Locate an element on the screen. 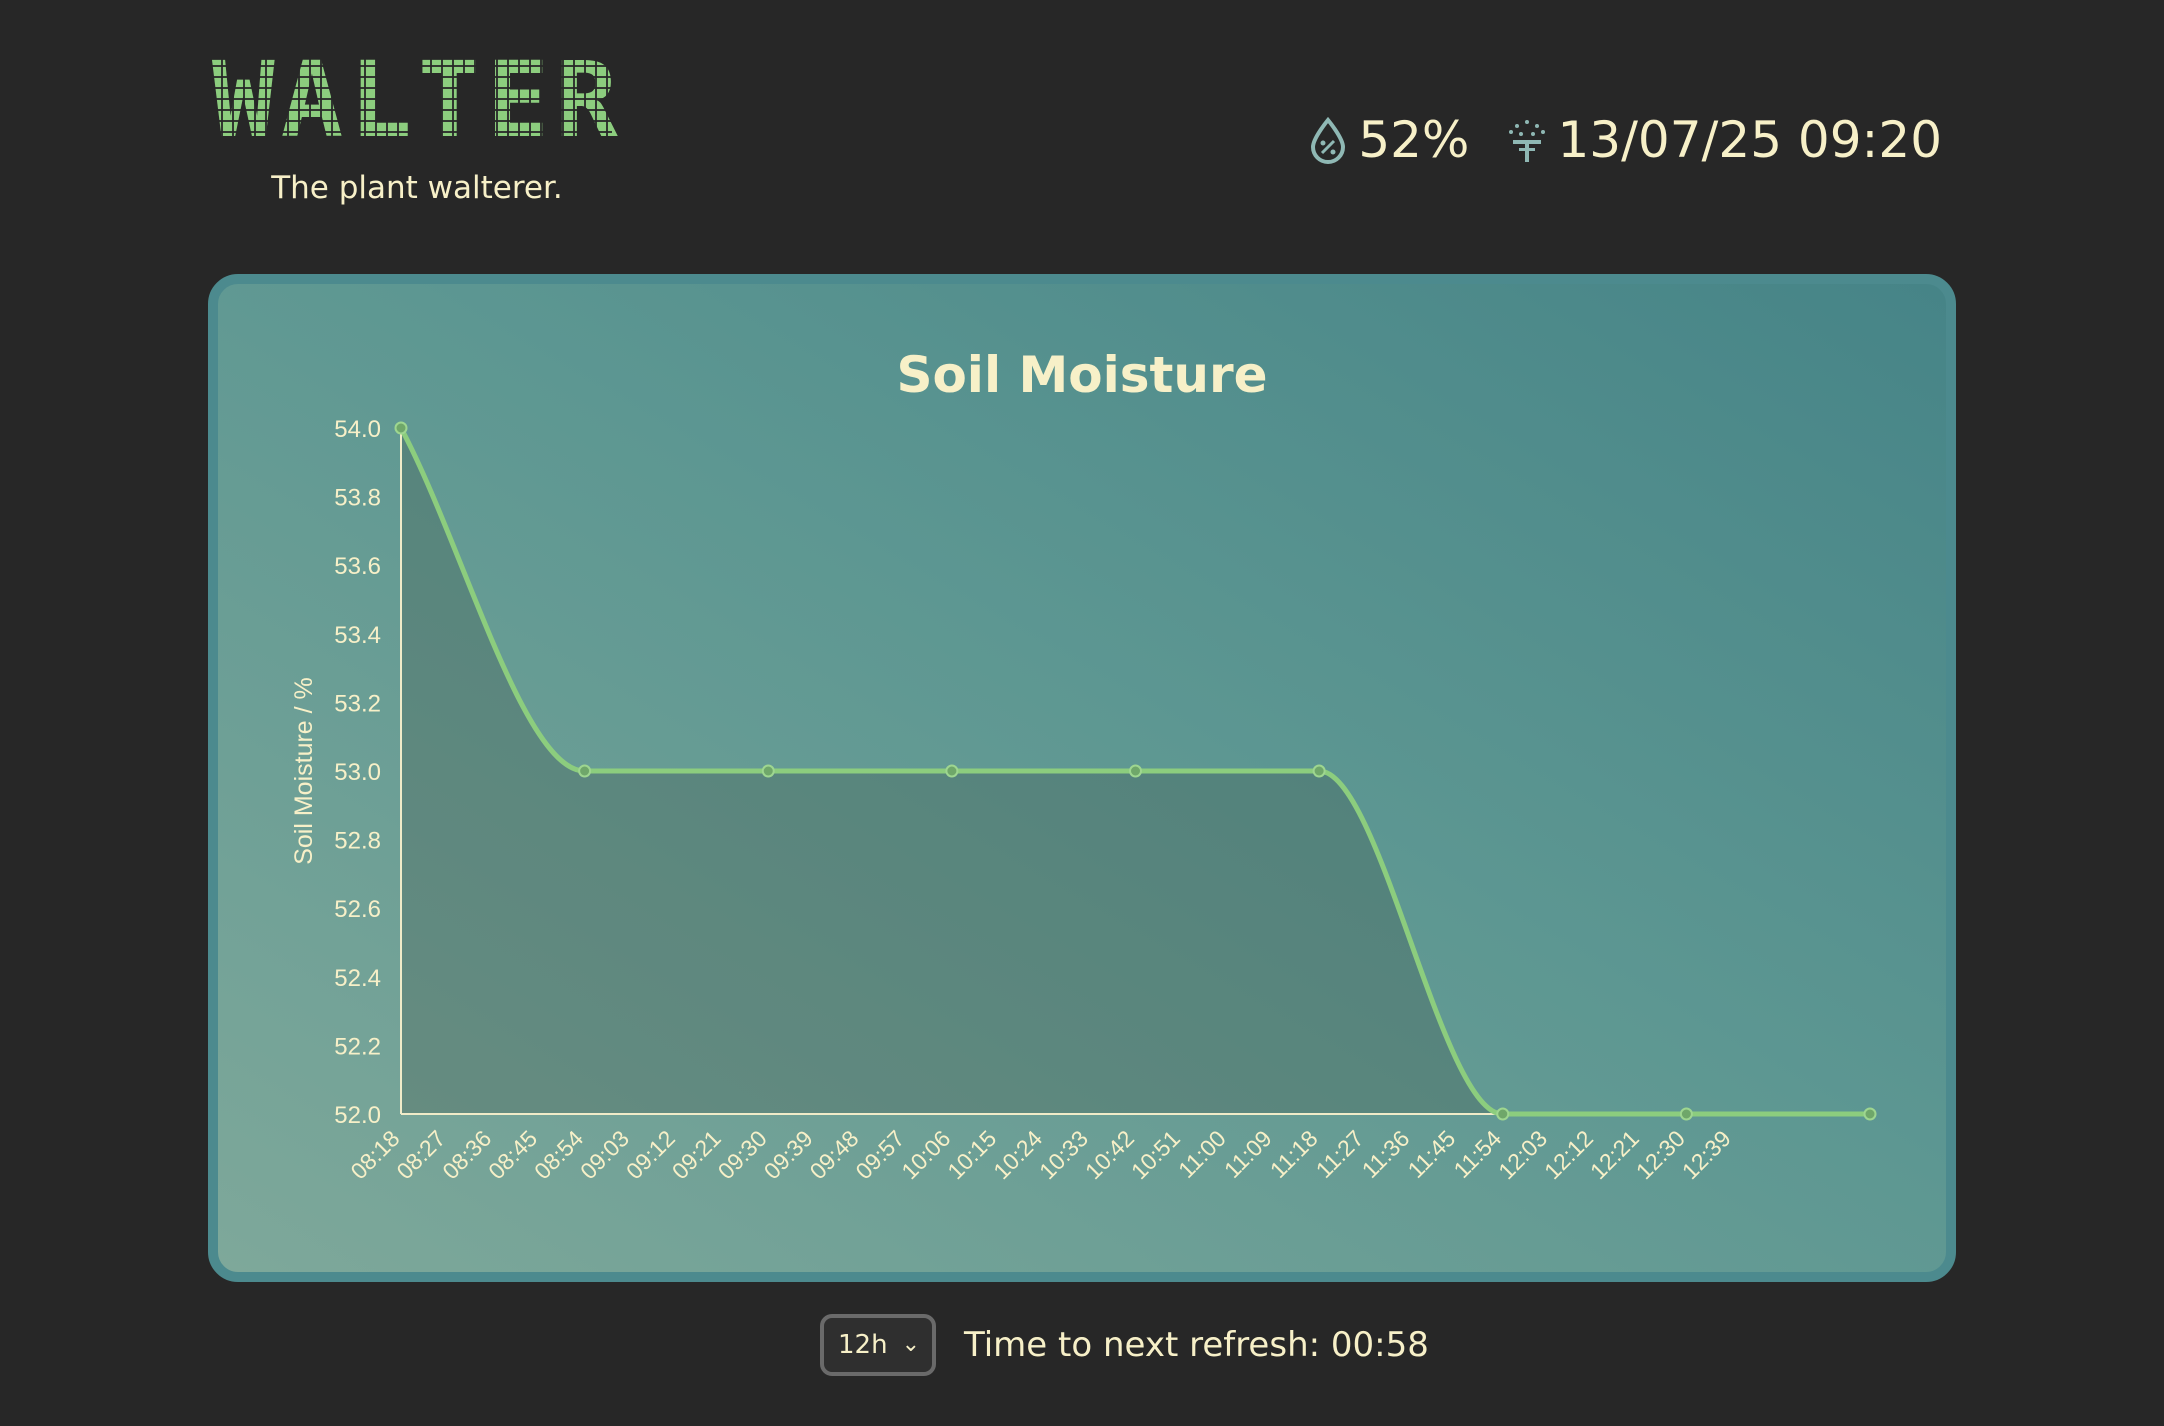 This screenshot has width=2164, height=1426. x-tick-label-5: 09:03 is located at coordinates (604, 1154).